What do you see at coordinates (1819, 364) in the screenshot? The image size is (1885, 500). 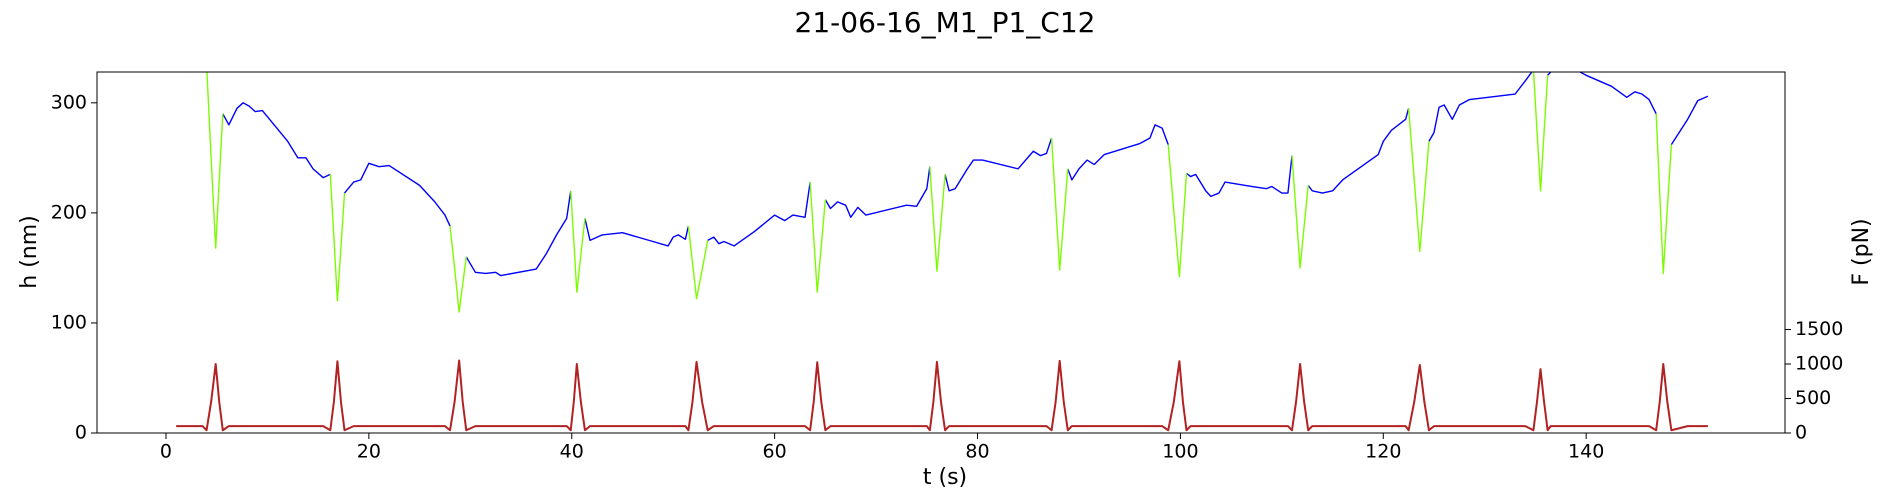 I see `y2-tick-label: 1000` at bounding box center [1819, 364].